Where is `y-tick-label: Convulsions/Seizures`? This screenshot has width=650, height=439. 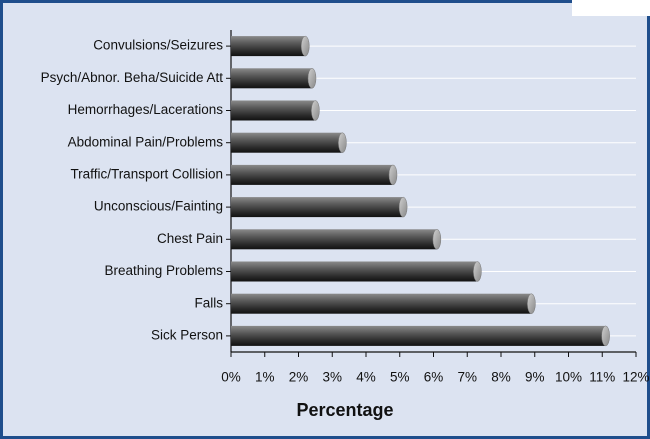 y-tick-label: Convulsions/Seizures is located at coordinates (158, 45).